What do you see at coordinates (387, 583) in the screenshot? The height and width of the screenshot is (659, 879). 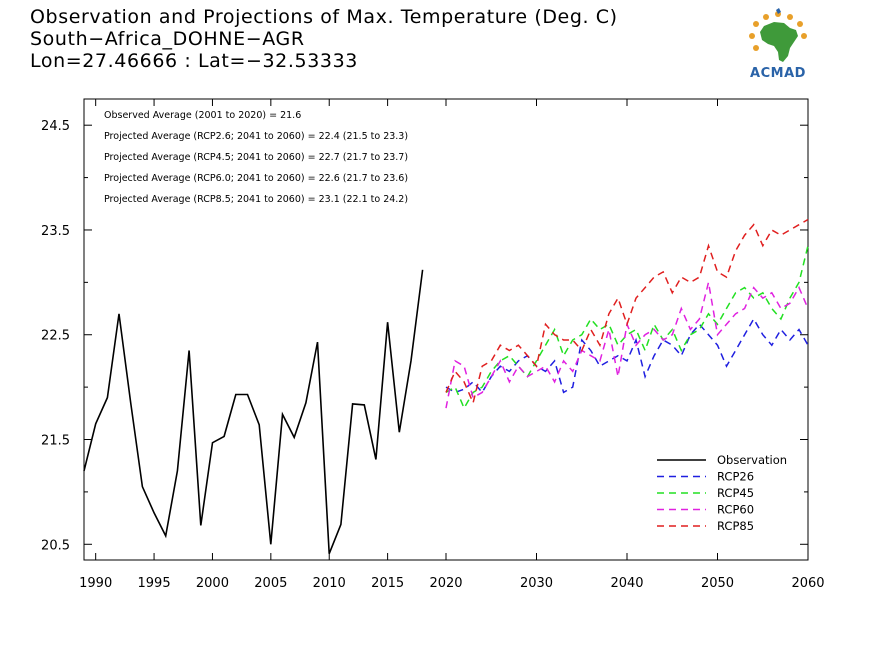 I see `x-tick-label: 2015` at bounding box center [387, 583].